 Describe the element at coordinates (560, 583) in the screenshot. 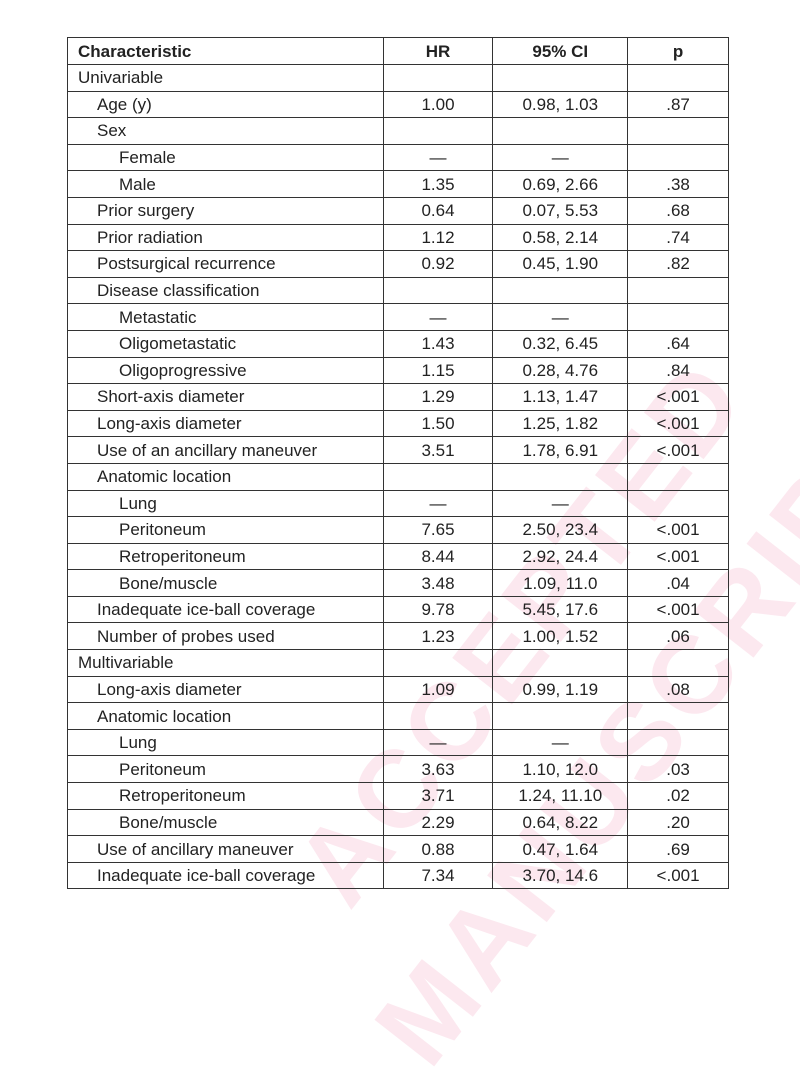

I see `cell-ci: 1.09, 11.0` at that location.